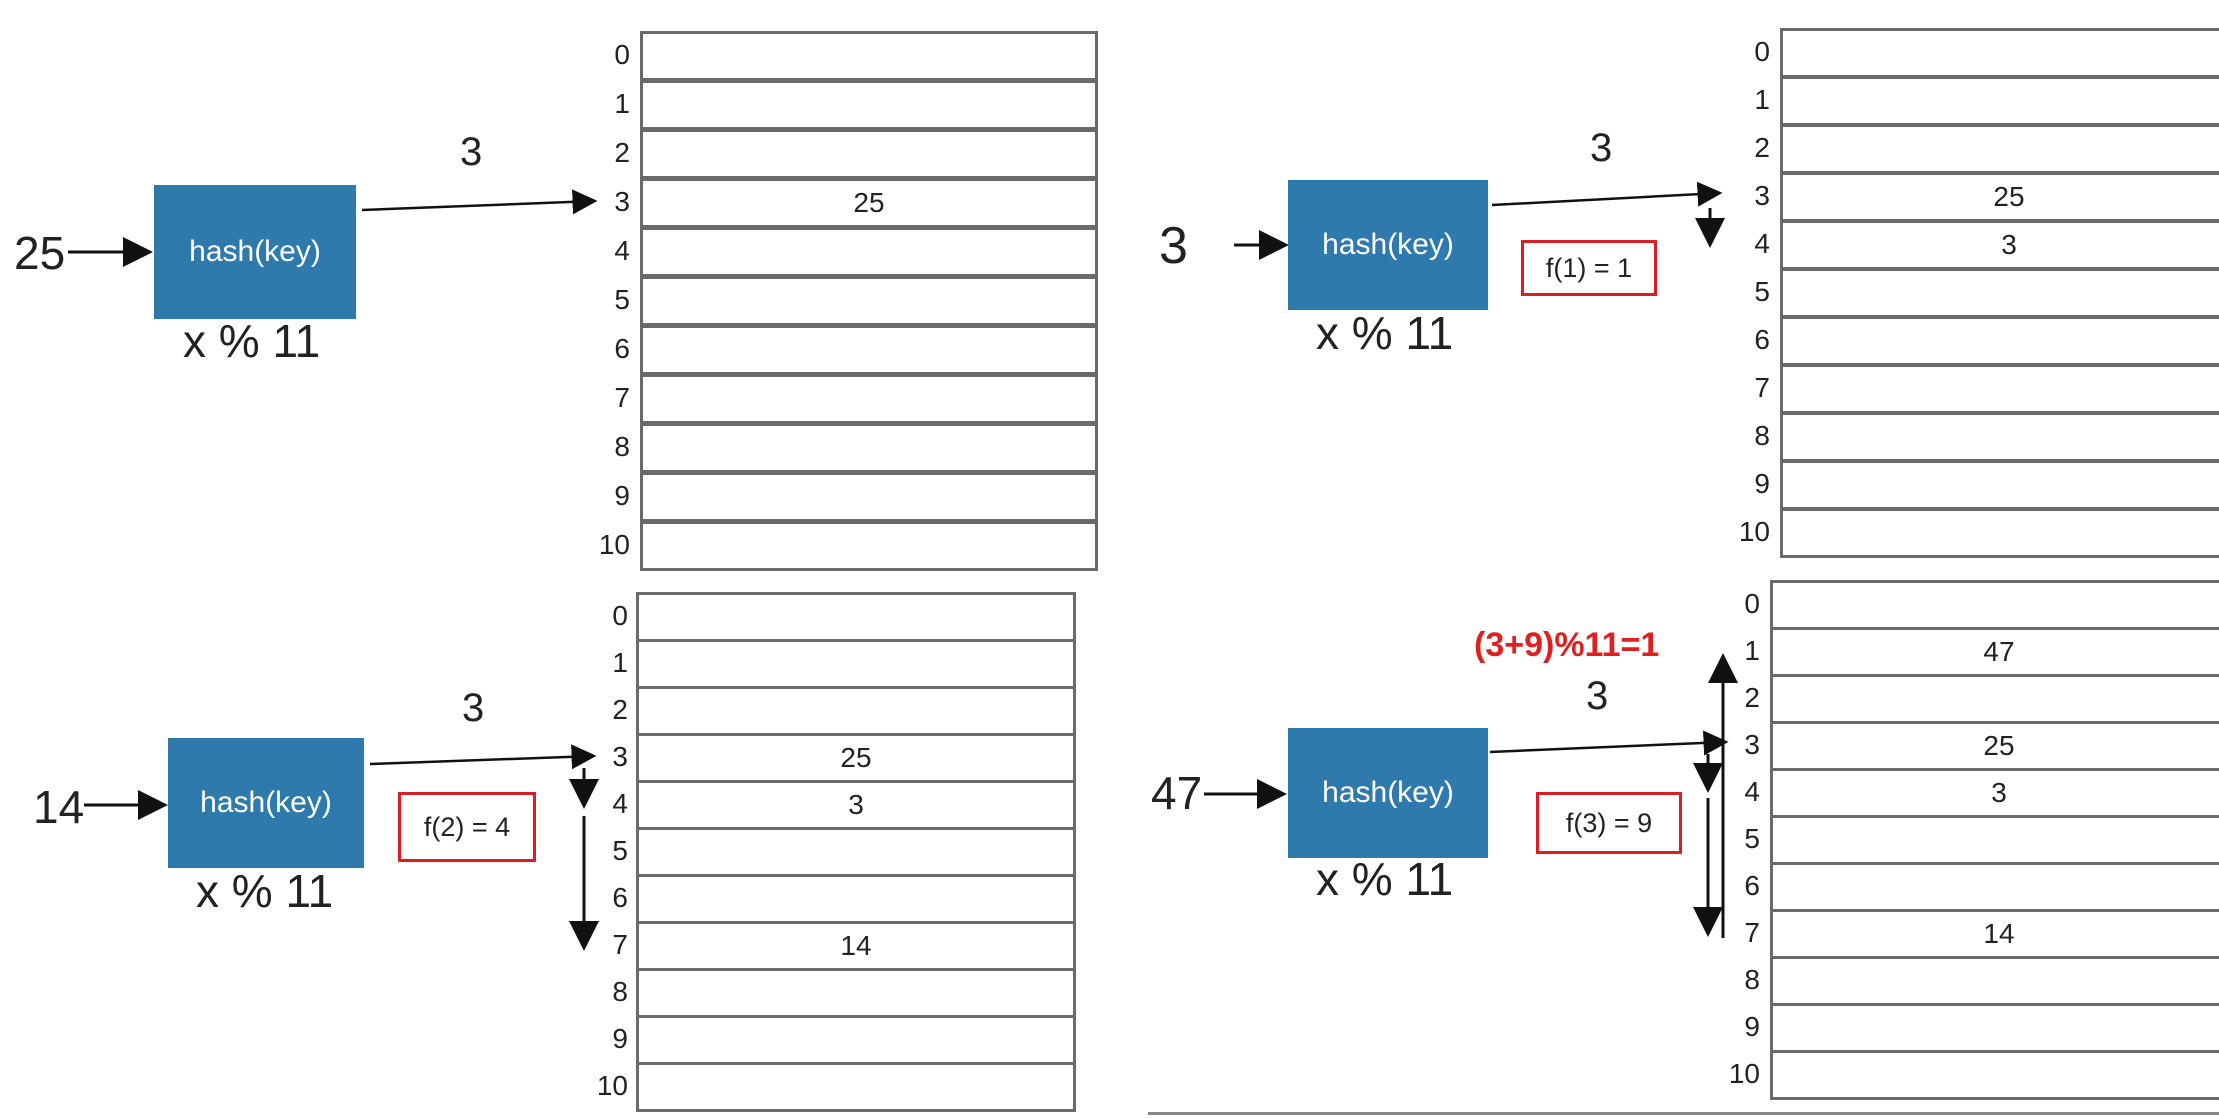  What do you see at coordinates (252, 341) in the screenshot?
I see `hash-formula: x % 11` at bounding box center [252, 341].